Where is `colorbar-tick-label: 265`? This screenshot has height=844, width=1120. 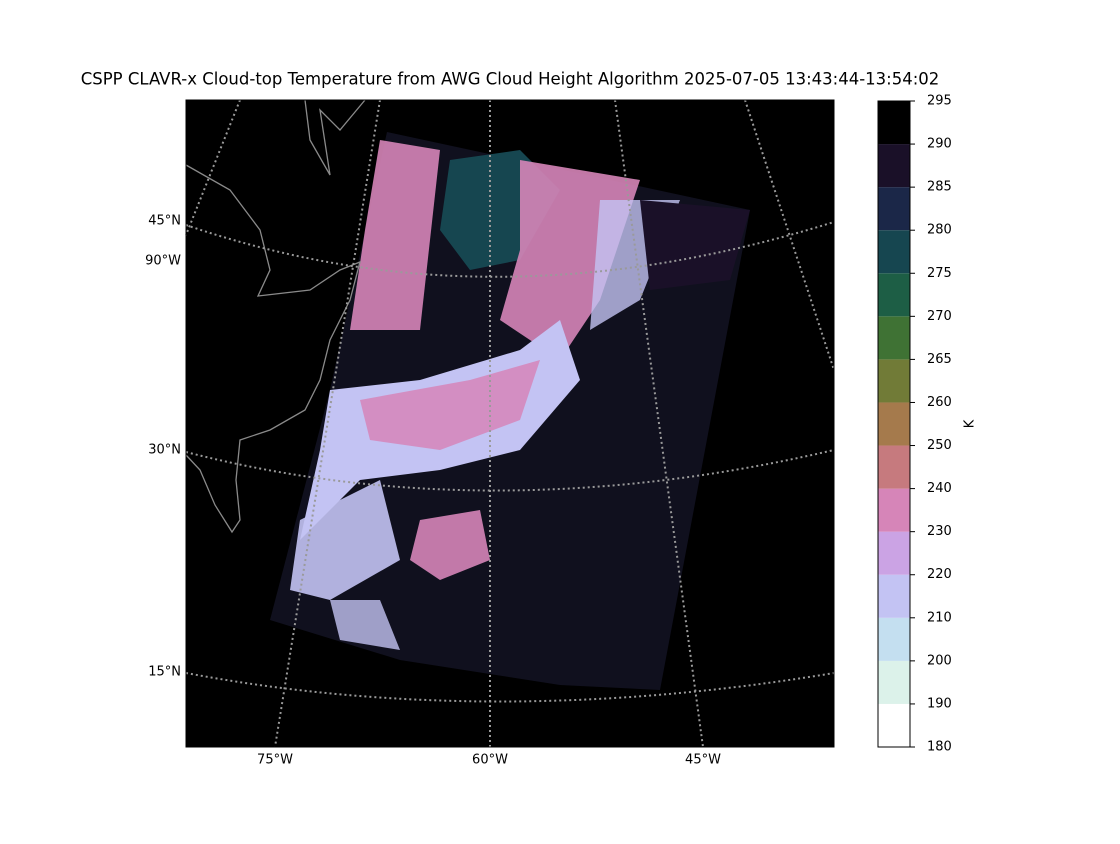 colorbar-tick-label: 265 is located at coordinates (939, 359).